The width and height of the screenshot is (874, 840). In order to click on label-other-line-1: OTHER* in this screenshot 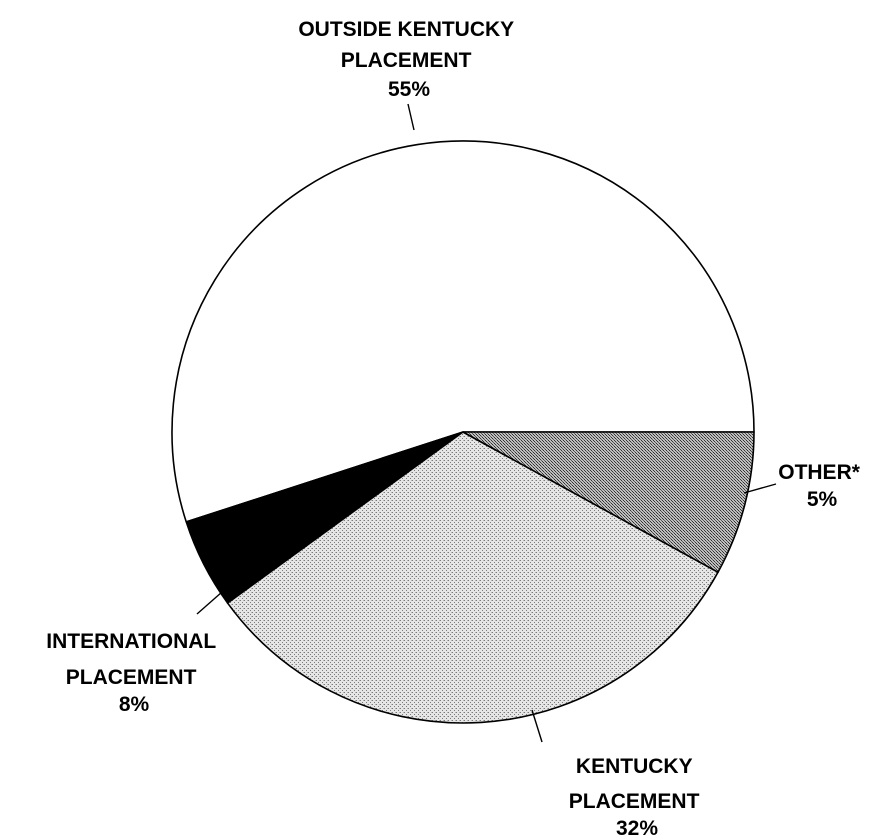, I will do `click(819, 472)`.